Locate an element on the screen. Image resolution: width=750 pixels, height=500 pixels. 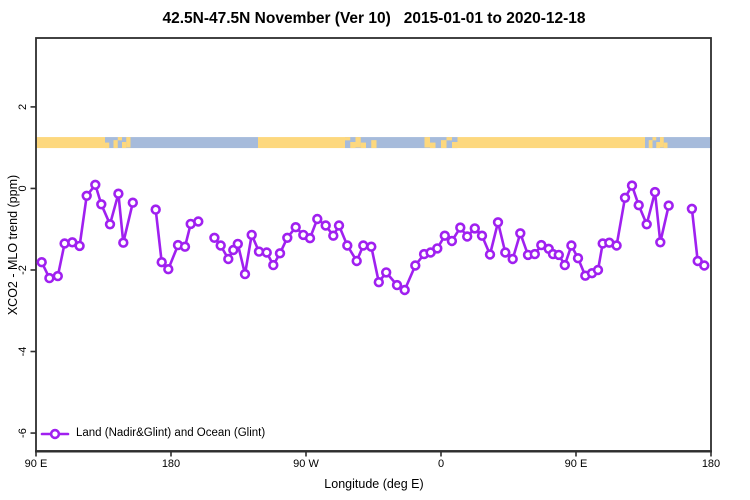
y-axis-ticks: 2 0 -2 -4 -6 is located at coordinates (26, 271).